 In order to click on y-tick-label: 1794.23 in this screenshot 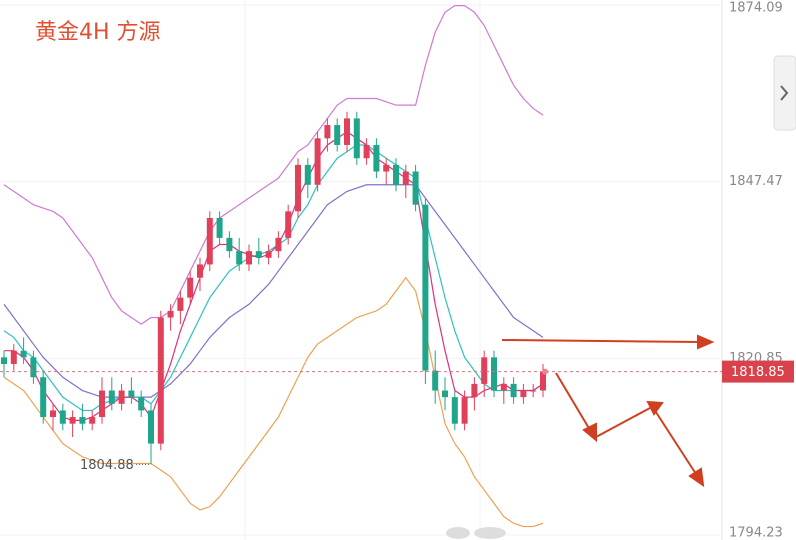, I will do `click(756, 533)`.